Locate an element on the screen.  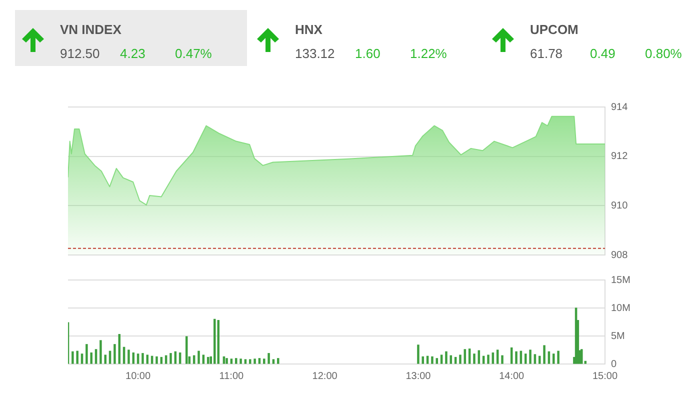
x-tick-label: 14:00 is located at coordinates (512, 376).